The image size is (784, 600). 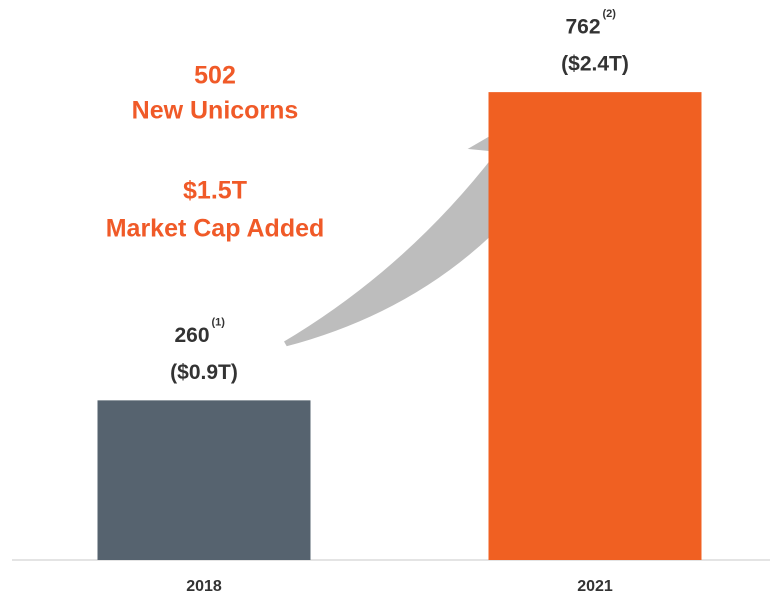 What do you see at coordinates (215, 76) in the screenshot?
I see `annotation: 502` at bounding box center [215, 76].